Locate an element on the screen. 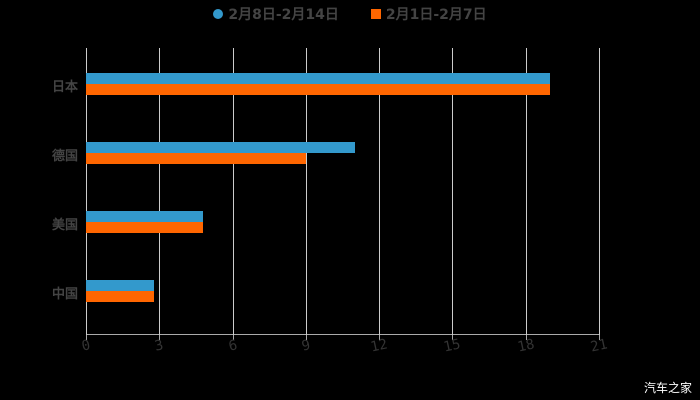 The image size is (700, 400). x-tick-label: 3 is located at coordinates (159, 346).